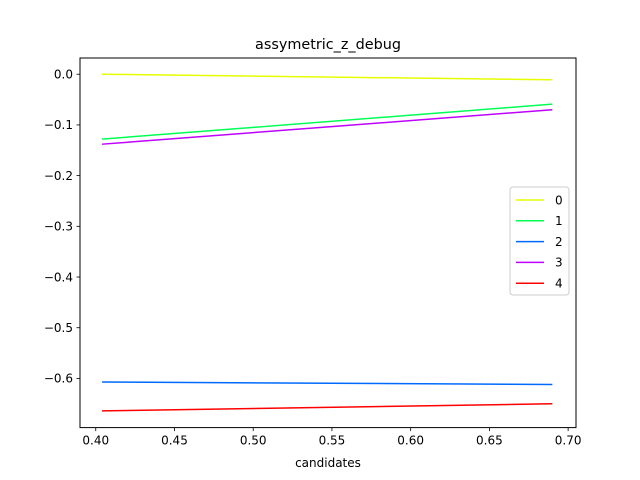  Describe the element at coordinates (539, 241) in the screenshot. I see `legend: 0 1 2 3 4` at that location.